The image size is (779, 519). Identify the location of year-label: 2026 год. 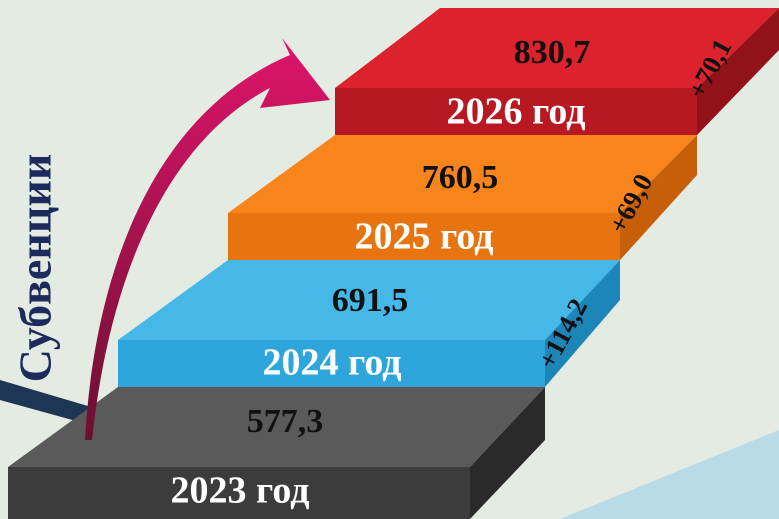
(516, 112).